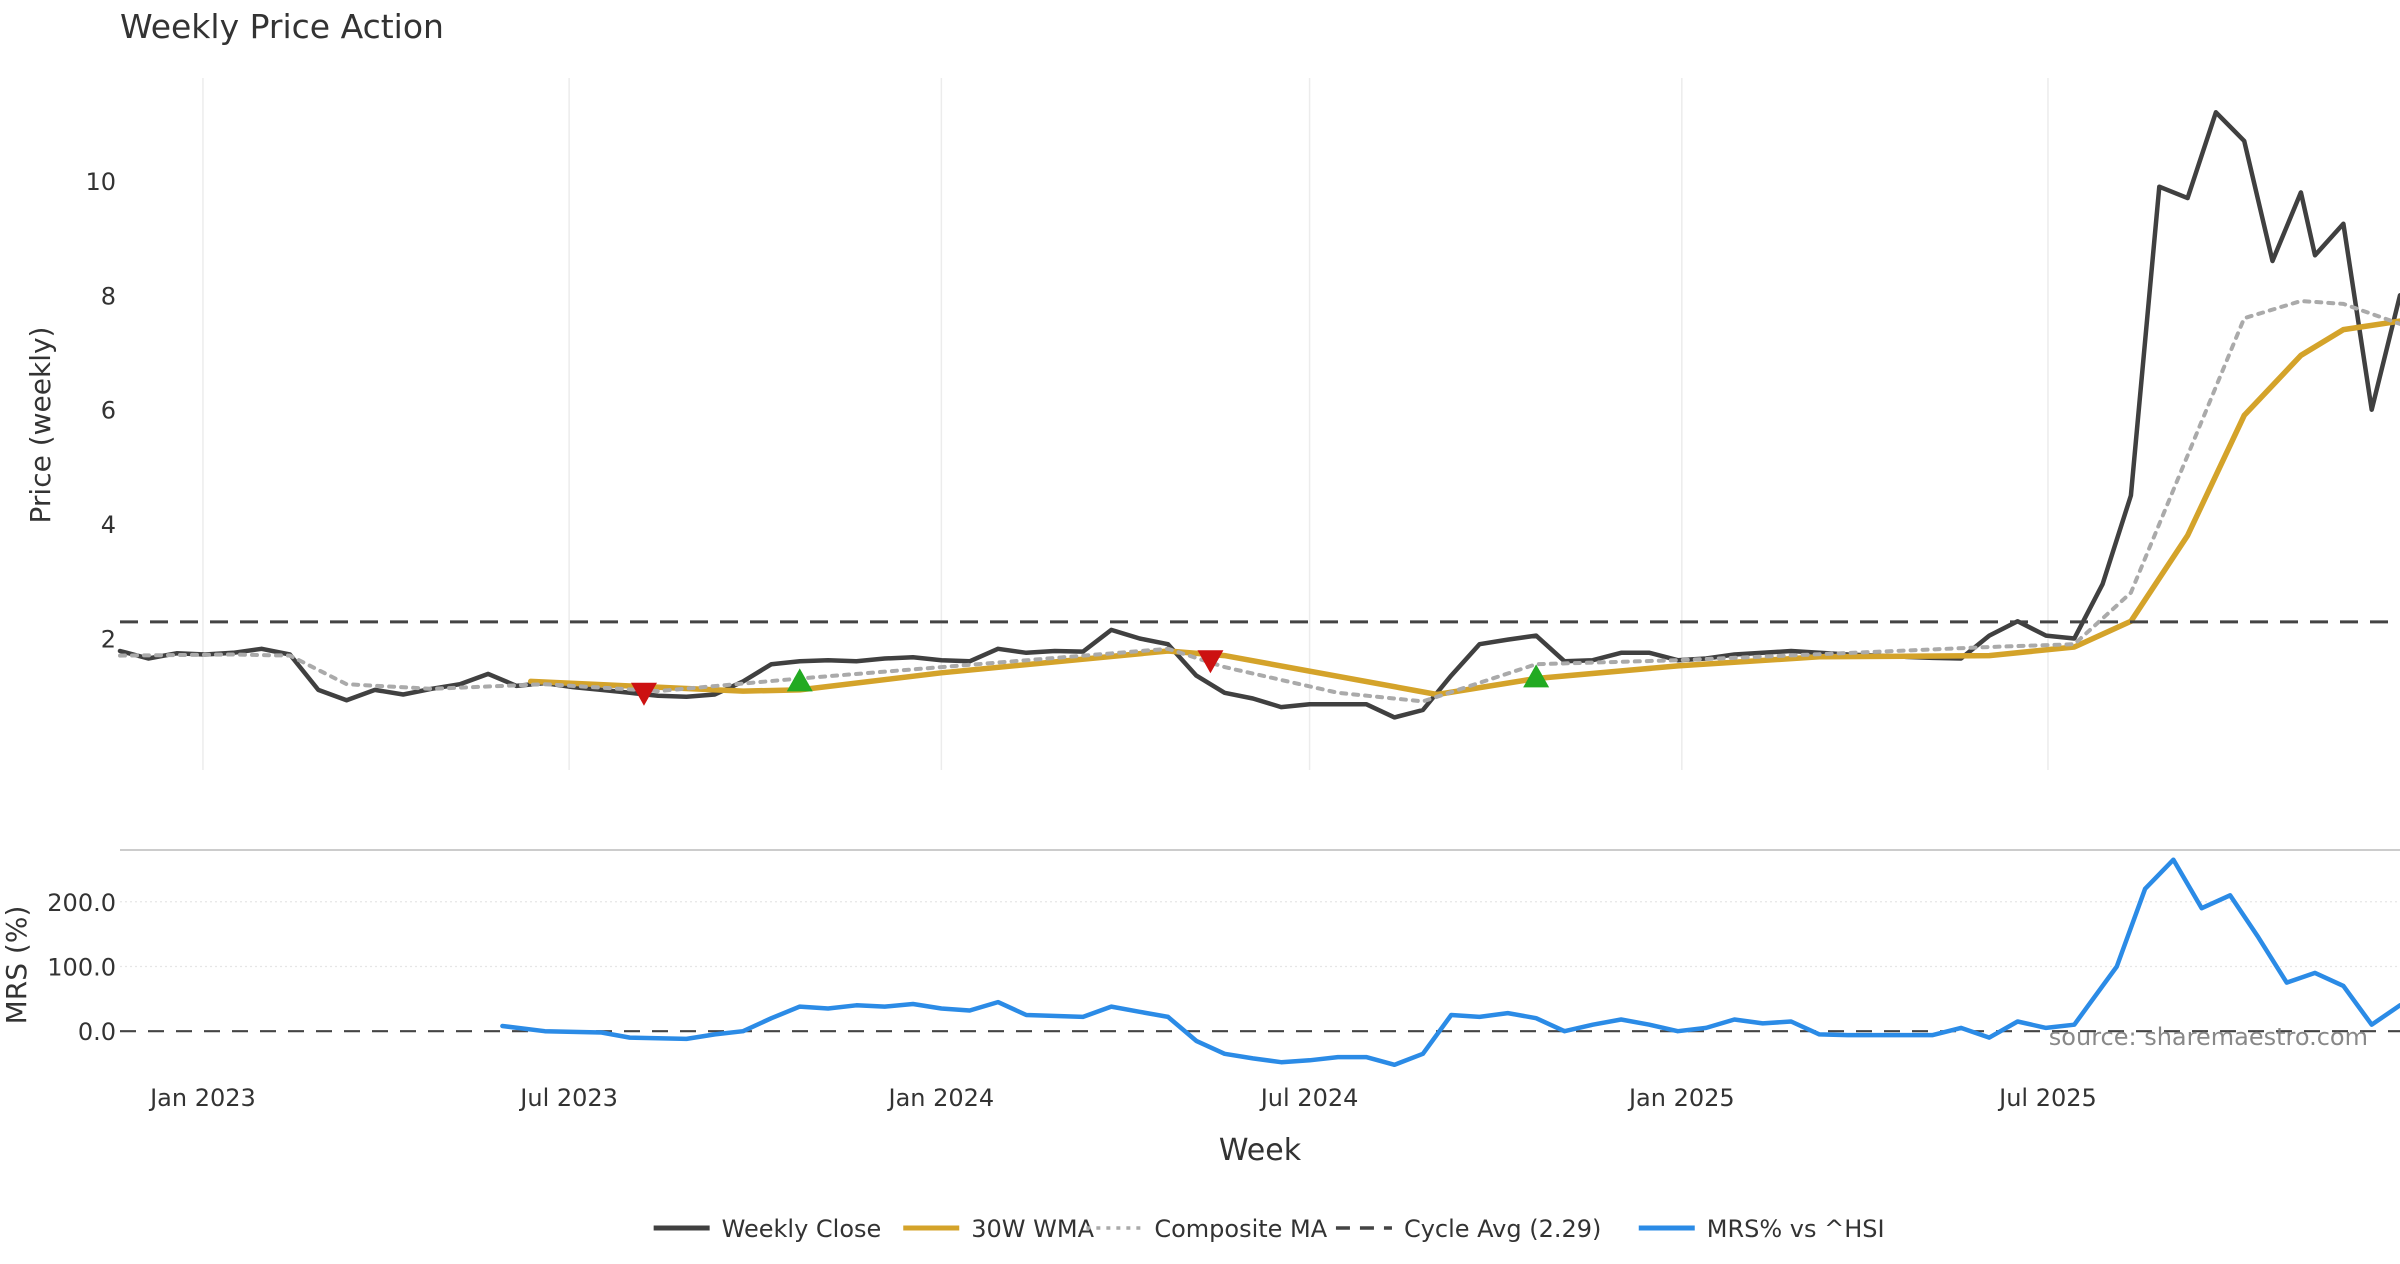 The width and height of the screenshot is (2400, 1264). Describe the element at coordinates (108, 525) in the screenshot. I see `price-y-tick-label: 4` at that location.